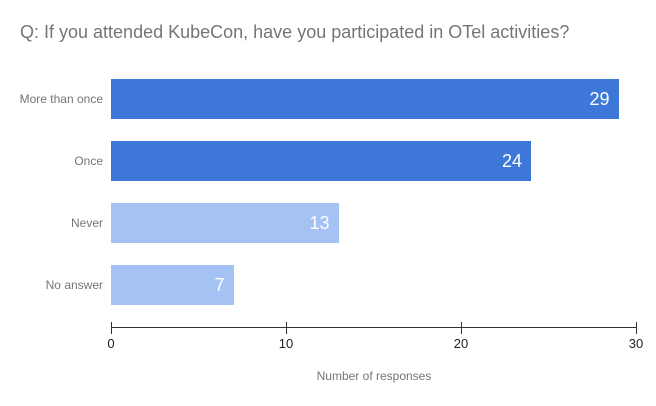 Image resolution: width=656 pixels, height=406 pixels. What do you see at coordinates (225, 223) in the screenshot?
I see `bar: 13` at bounding box center [225, 223].